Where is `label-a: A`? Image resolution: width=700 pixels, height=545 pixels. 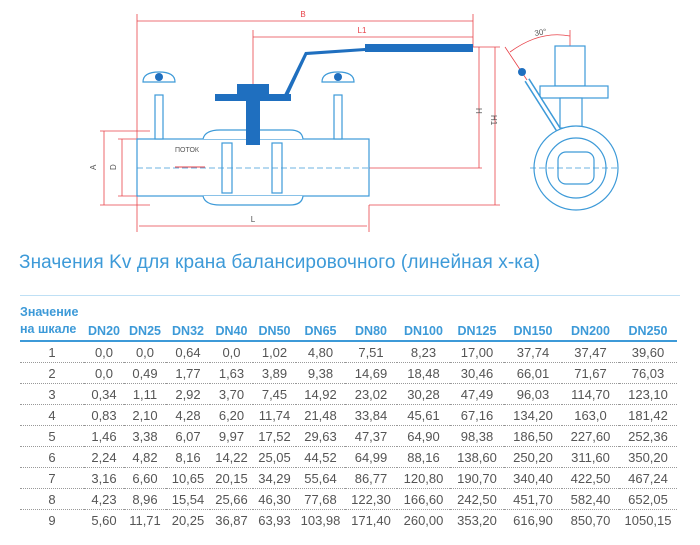
label-a: A is located at coordinates (93, 167).